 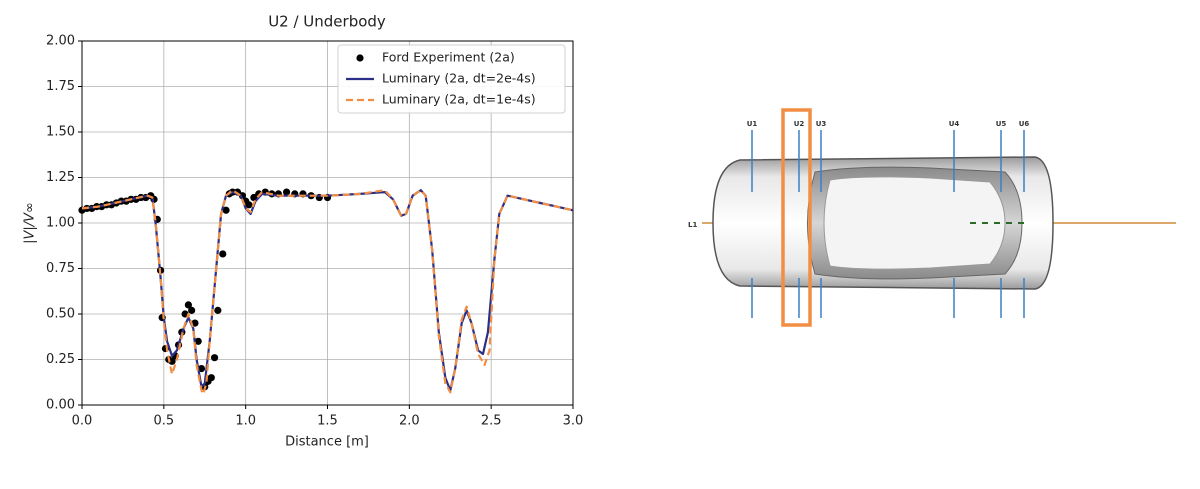 What do you see at coordinates (60, 314) in the screenshot?
I see `y-tick-label: 0.50` at bounding box center [60, 314].